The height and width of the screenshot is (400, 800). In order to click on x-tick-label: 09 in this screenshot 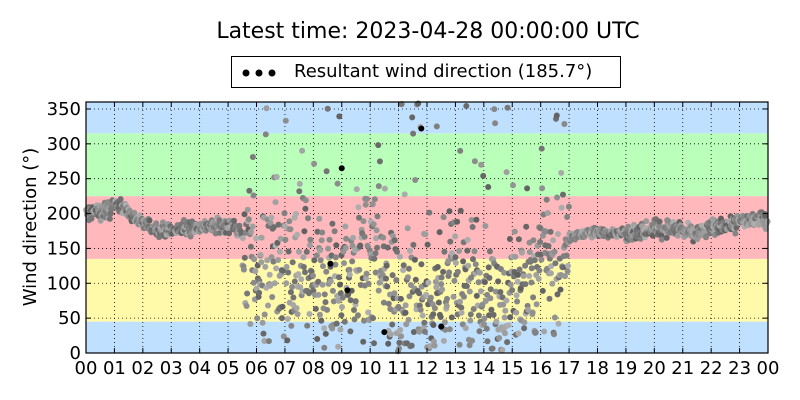, I will do `click(341, 368)`.